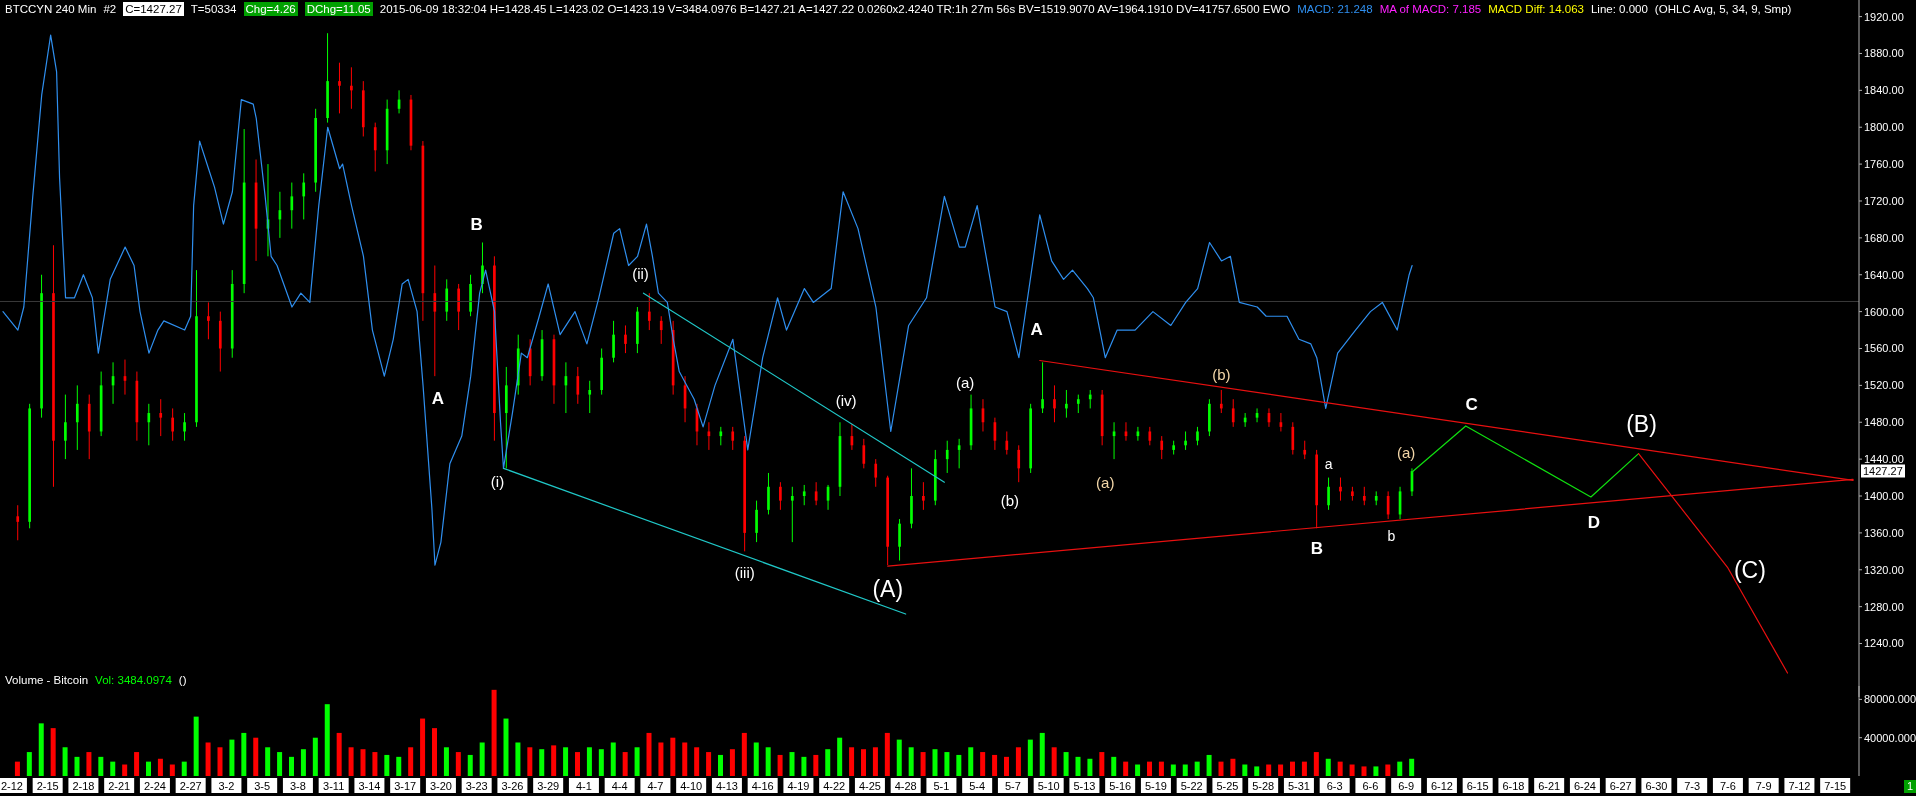 This screenshot has width=1916, height=796. Describe the element at coordinates (334, 785) in the screenshot. I see `x-tick-label: 3-11` at that location.